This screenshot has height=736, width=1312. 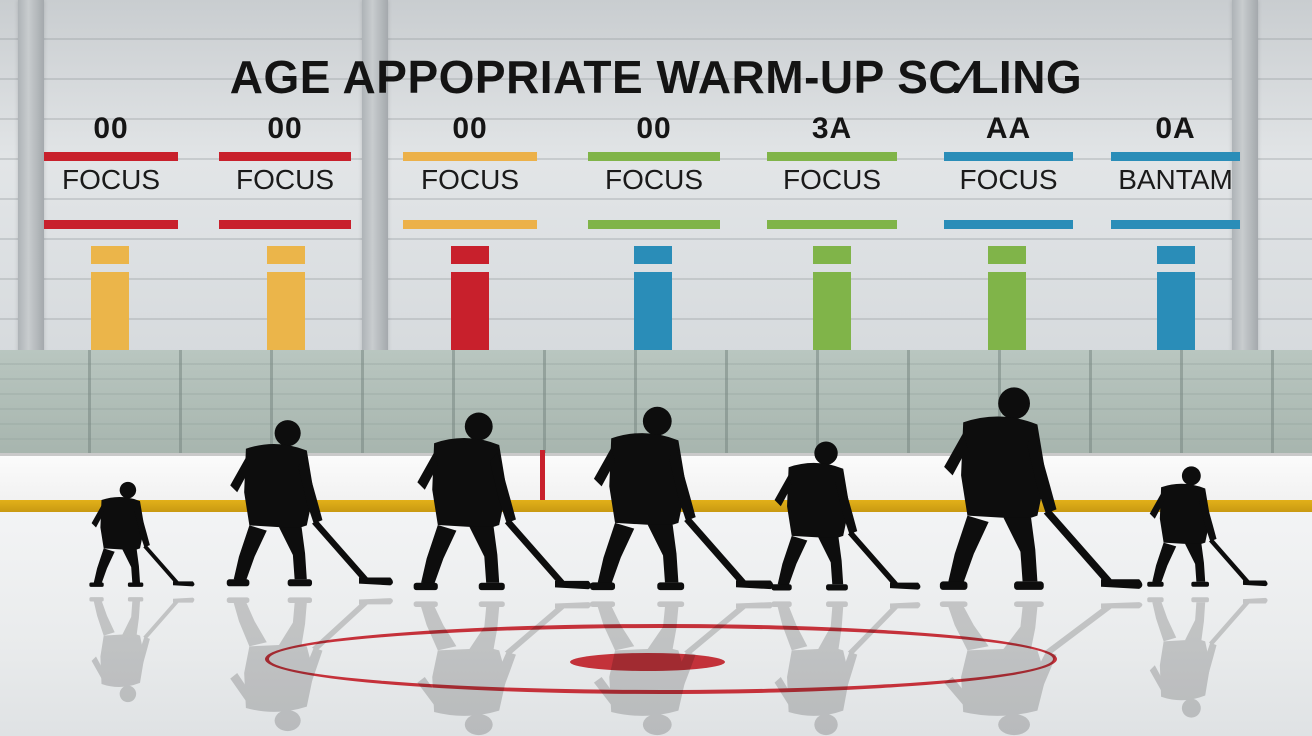 I want to click on center-red-line, so click(x=542, y=480).